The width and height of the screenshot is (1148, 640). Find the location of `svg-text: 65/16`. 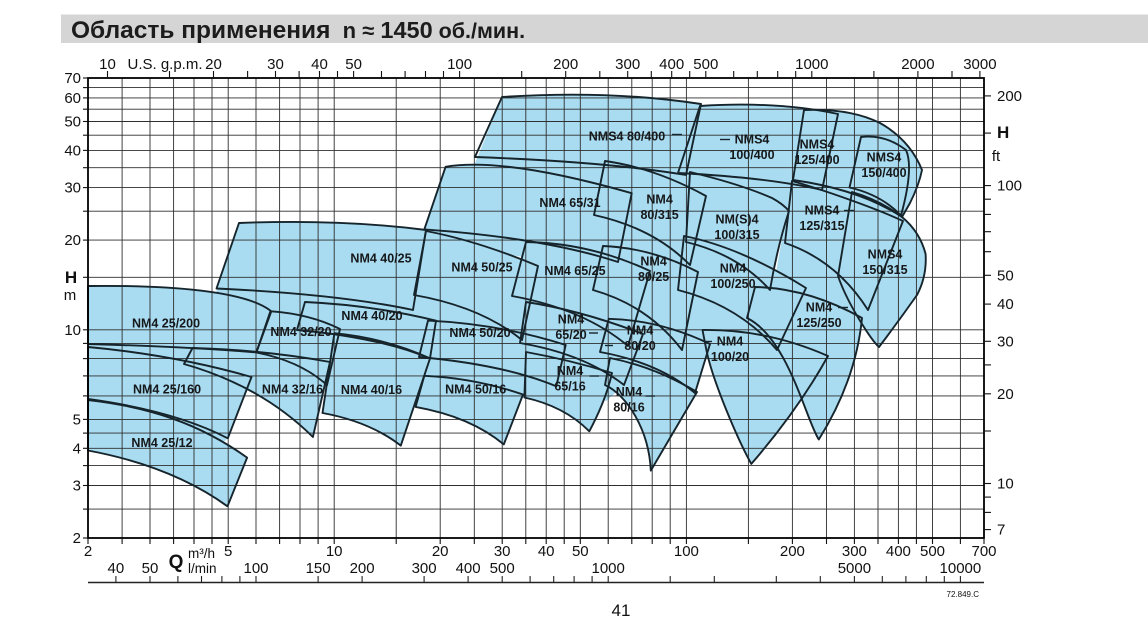

svg-text: 65/16 is located at coordinates (569, 387).